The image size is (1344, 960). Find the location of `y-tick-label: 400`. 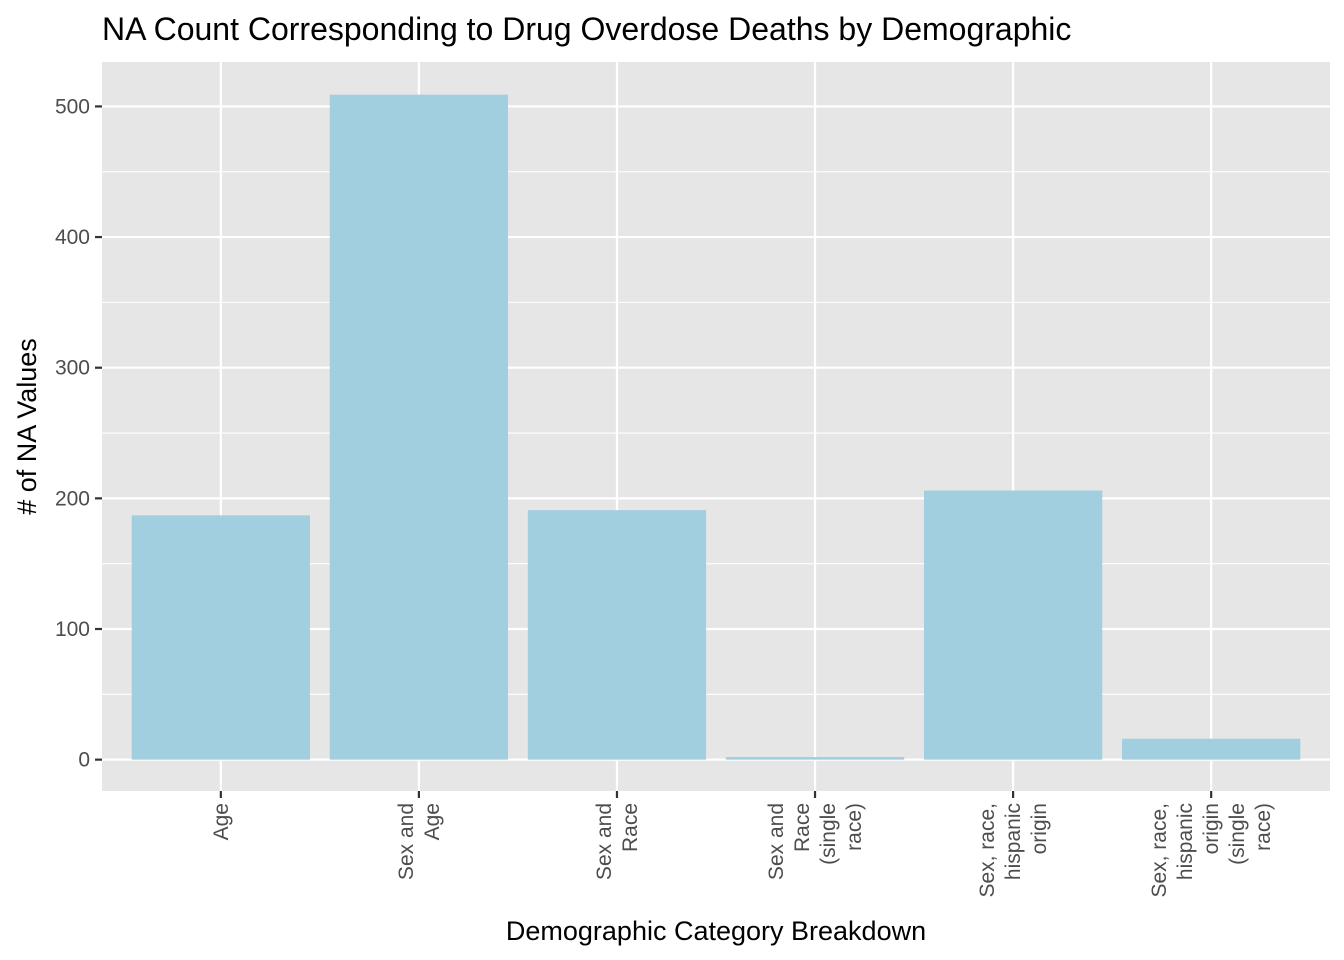

y-tick-label: 400 is located at coordinates (72, 237).